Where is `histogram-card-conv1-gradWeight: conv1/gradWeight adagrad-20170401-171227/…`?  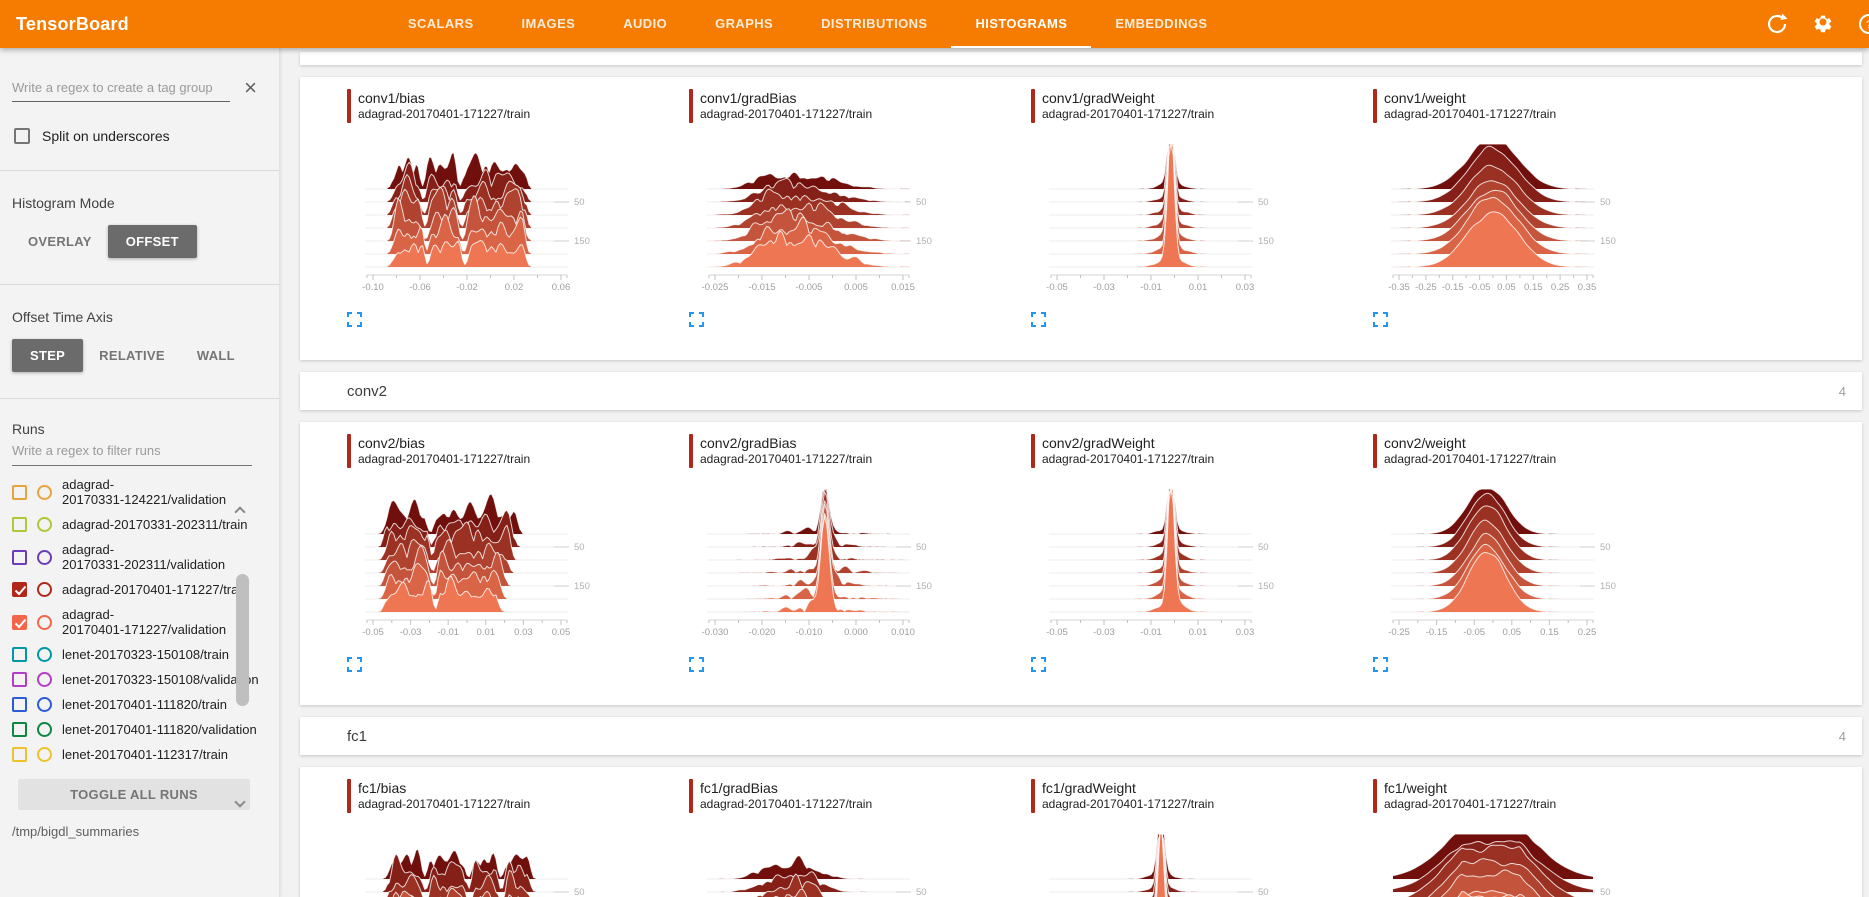
histogram-card-conv1-gradWeight: conv1/gradWeight adagrad-20170401-171227/… is located at coordinates (1202, 210).